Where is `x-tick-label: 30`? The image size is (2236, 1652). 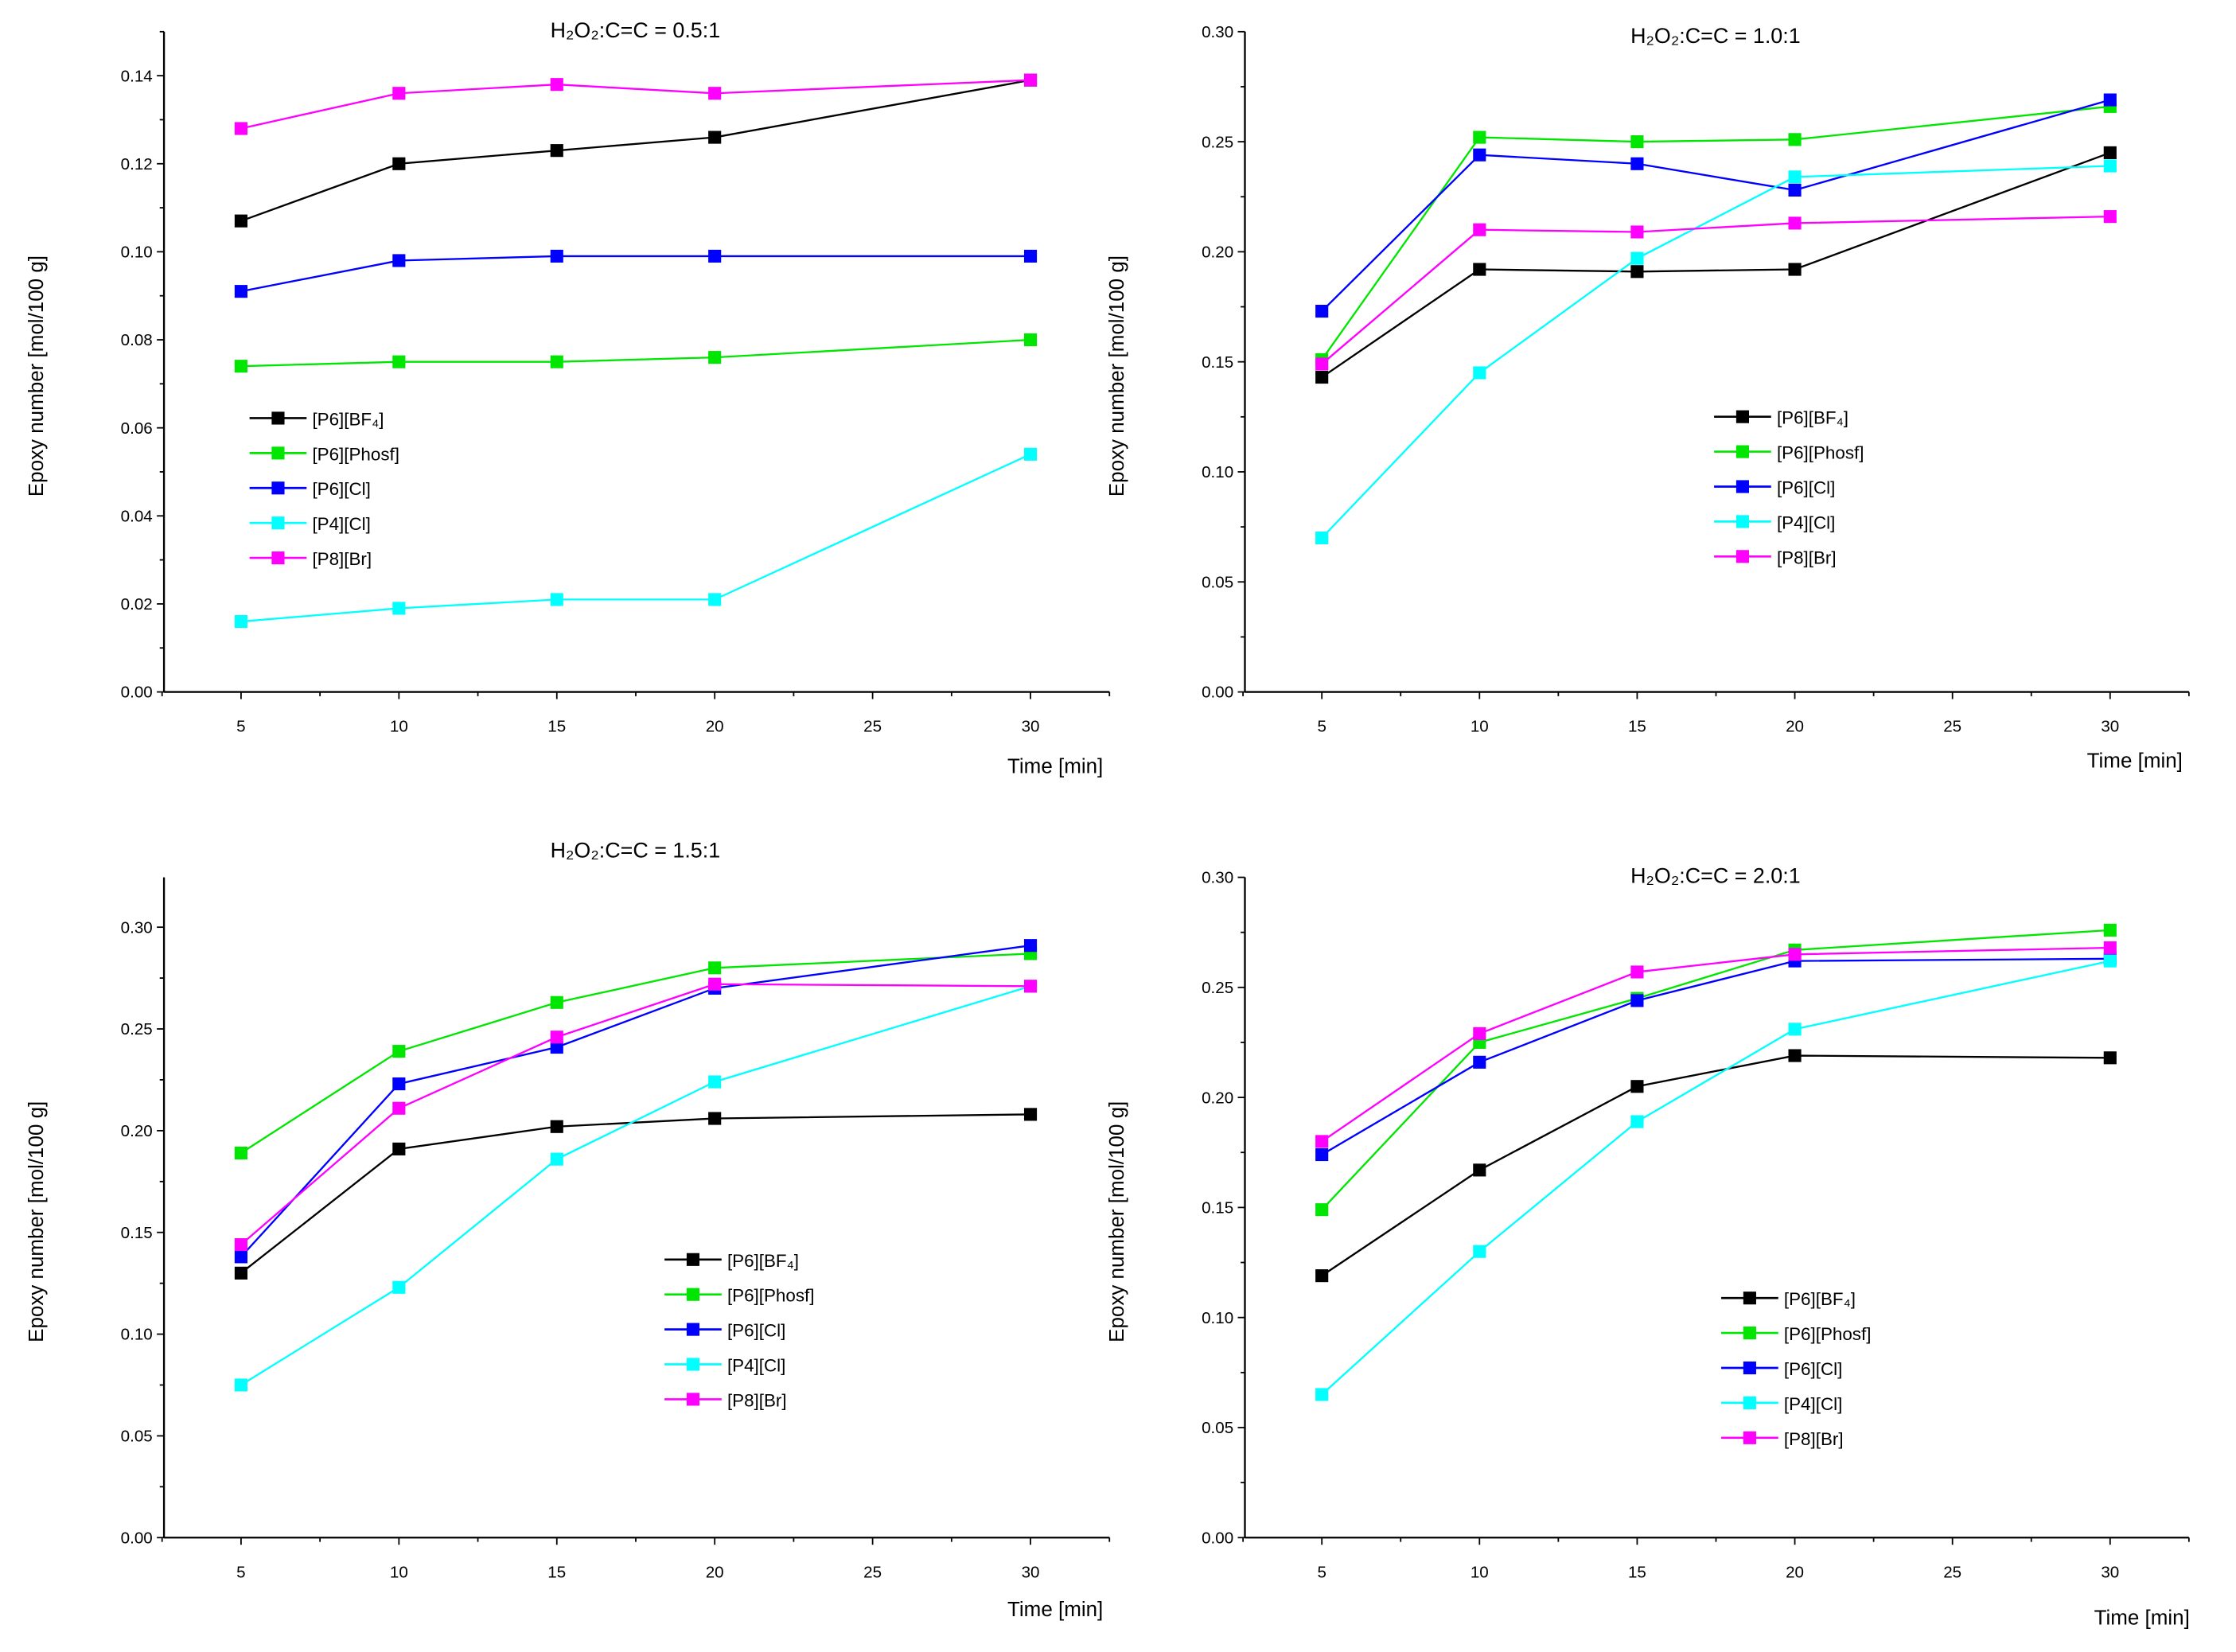 x-tick-label: 30 is located at coordinates (1031, 1572).